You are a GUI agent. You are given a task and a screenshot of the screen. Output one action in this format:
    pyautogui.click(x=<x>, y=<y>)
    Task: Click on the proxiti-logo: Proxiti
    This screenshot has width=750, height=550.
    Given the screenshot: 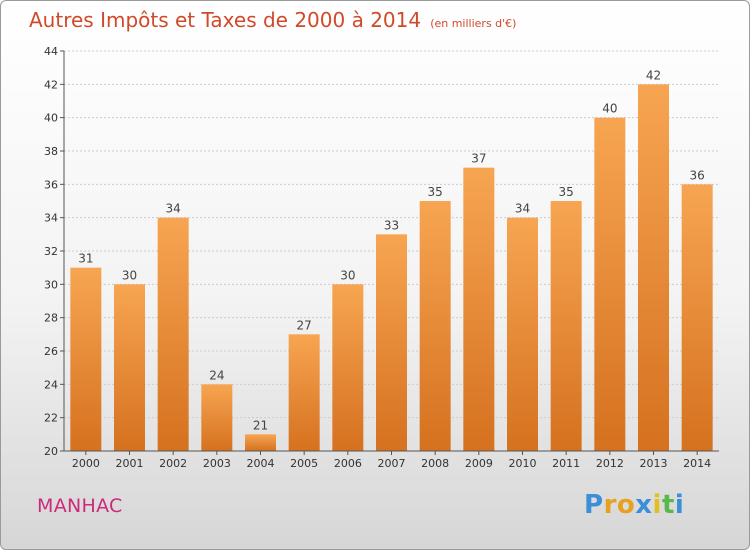 What is the action you would take?
    pyautogui.click(x=634, y=505)
    